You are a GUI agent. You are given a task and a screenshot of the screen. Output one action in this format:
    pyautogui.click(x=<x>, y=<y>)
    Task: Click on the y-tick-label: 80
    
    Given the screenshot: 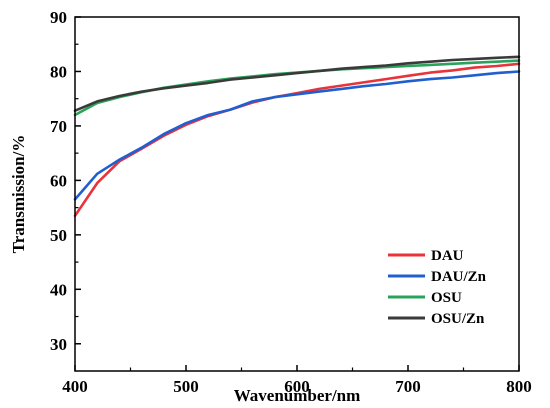 What is the action you would take?
    pyautogui.click(x=58, y=71)
    